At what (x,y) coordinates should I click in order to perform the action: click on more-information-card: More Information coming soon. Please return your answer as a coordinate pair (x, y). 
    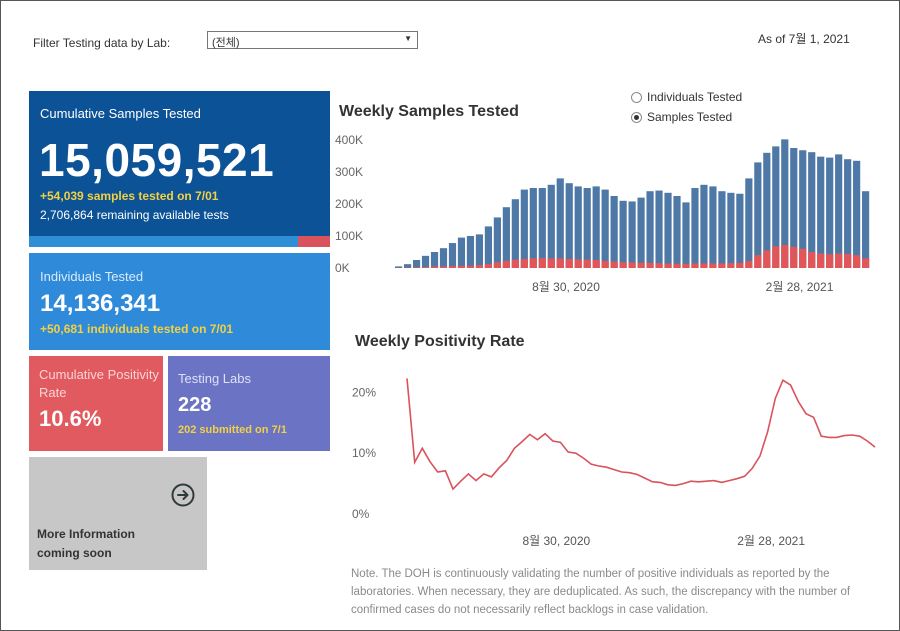
    Looking at the image, I should click on (118, 513).